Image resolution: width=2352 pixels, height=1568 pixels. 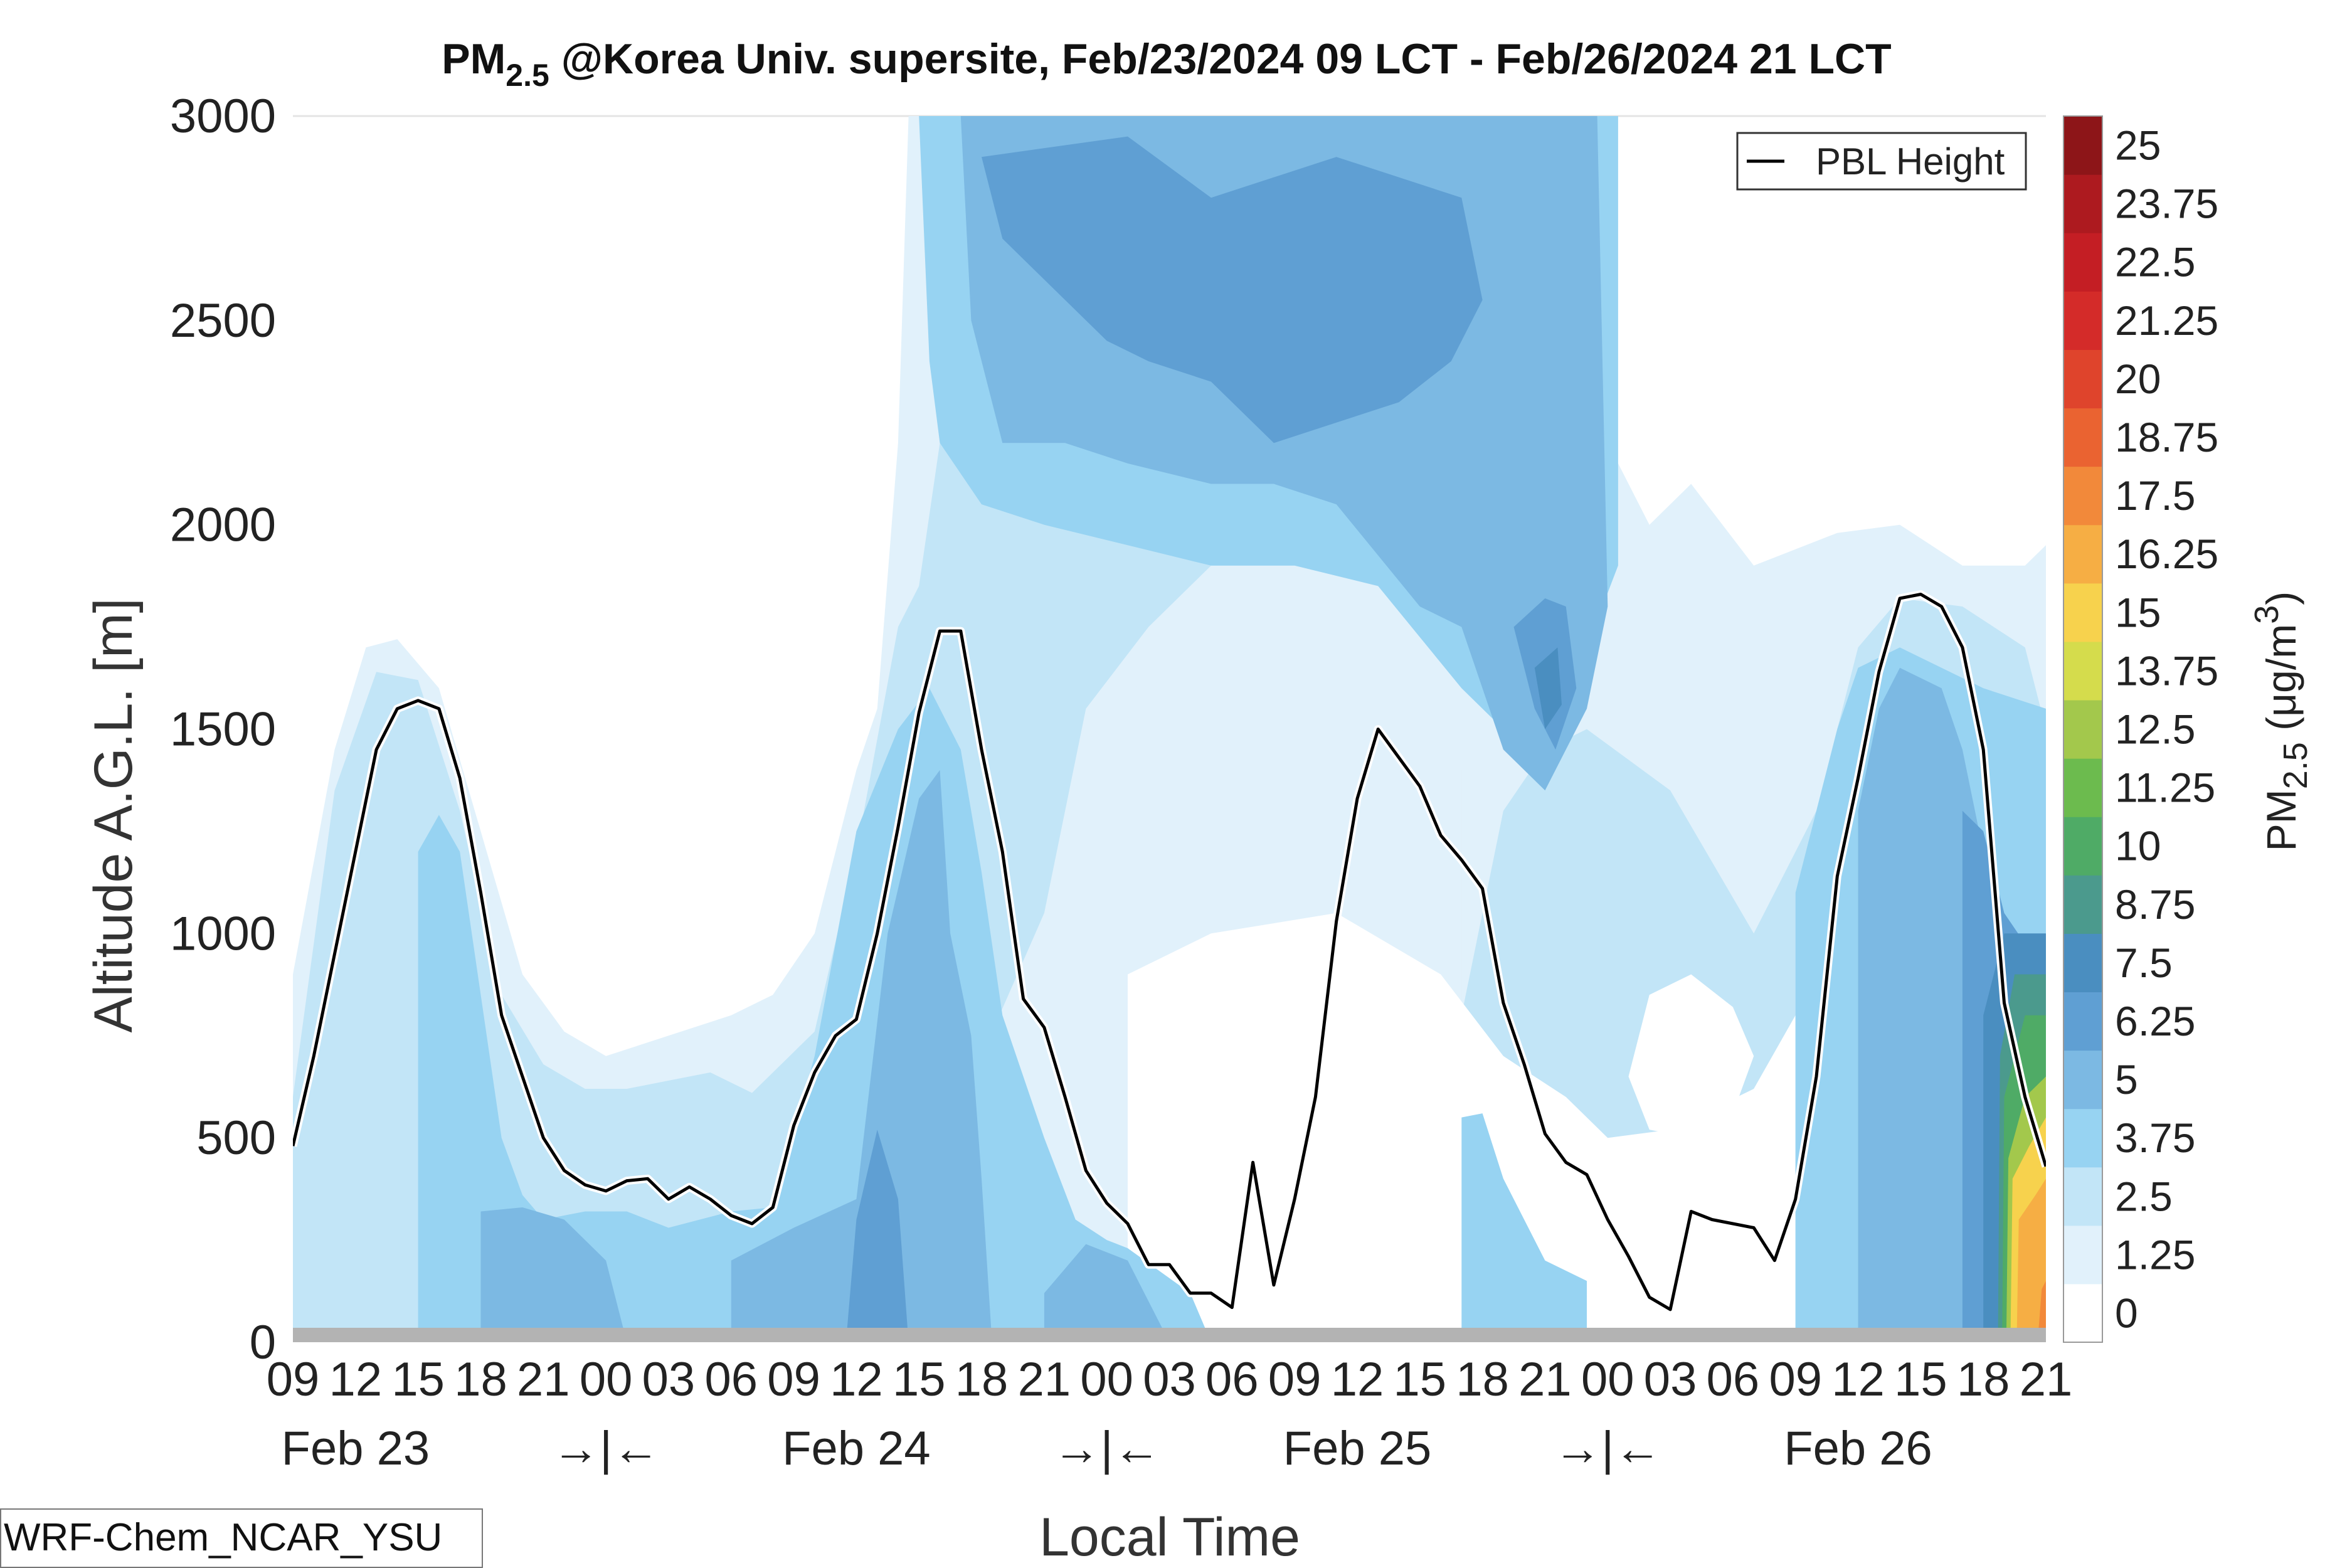 What do you see at coordinates (2155, 495) in the screenshot?
I see `colorbar-tick-label: 17.5` at bounding box center [2155, 495].